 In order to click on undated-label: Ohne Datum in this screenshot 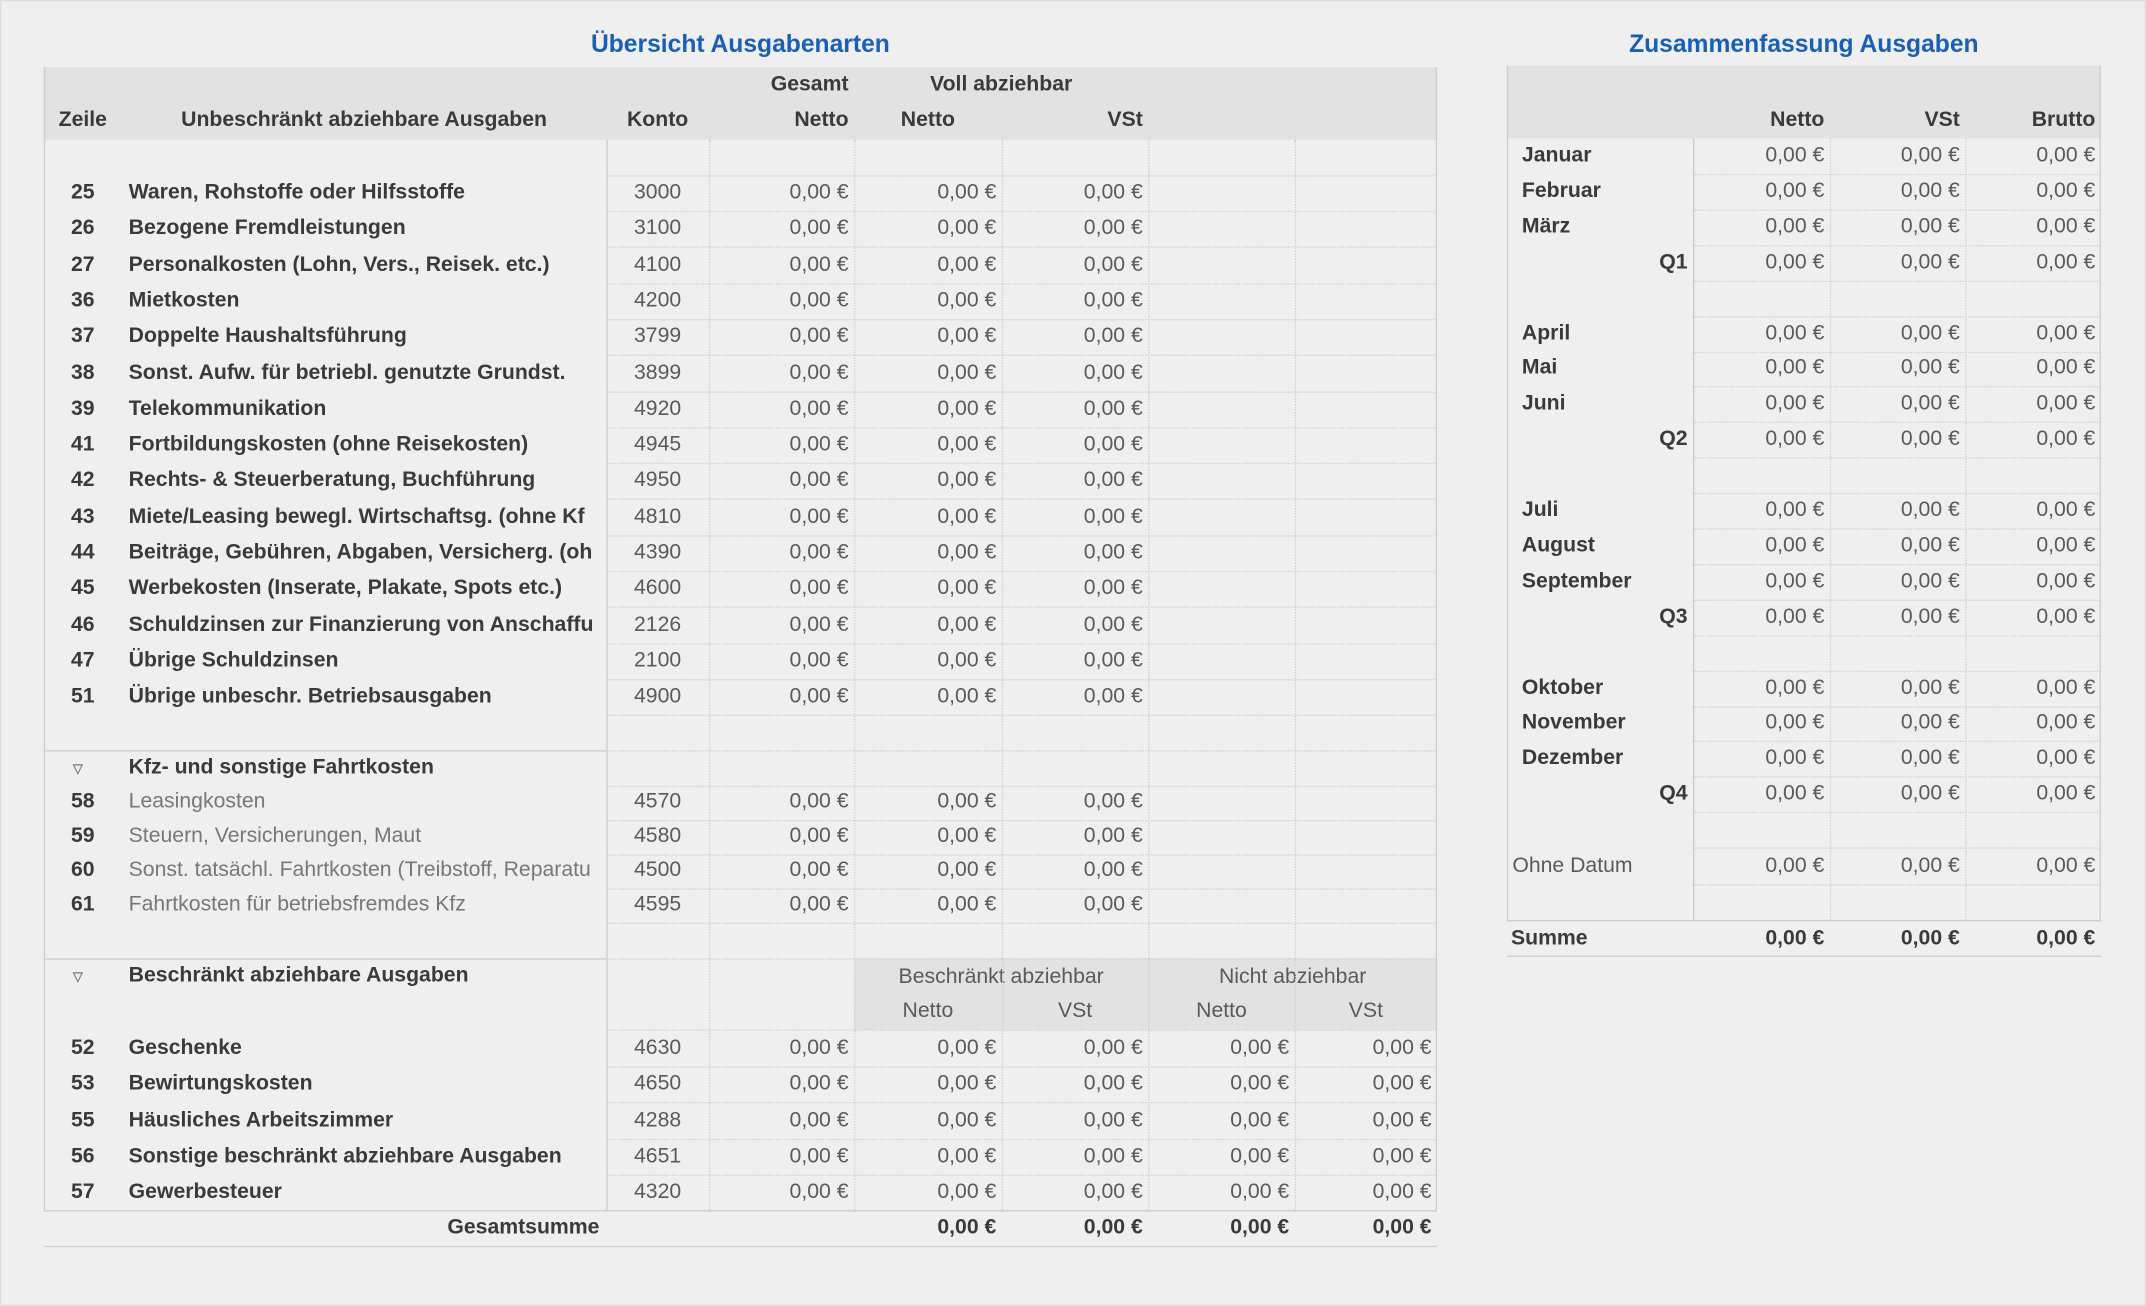, I will do `click(1572, 866)`.